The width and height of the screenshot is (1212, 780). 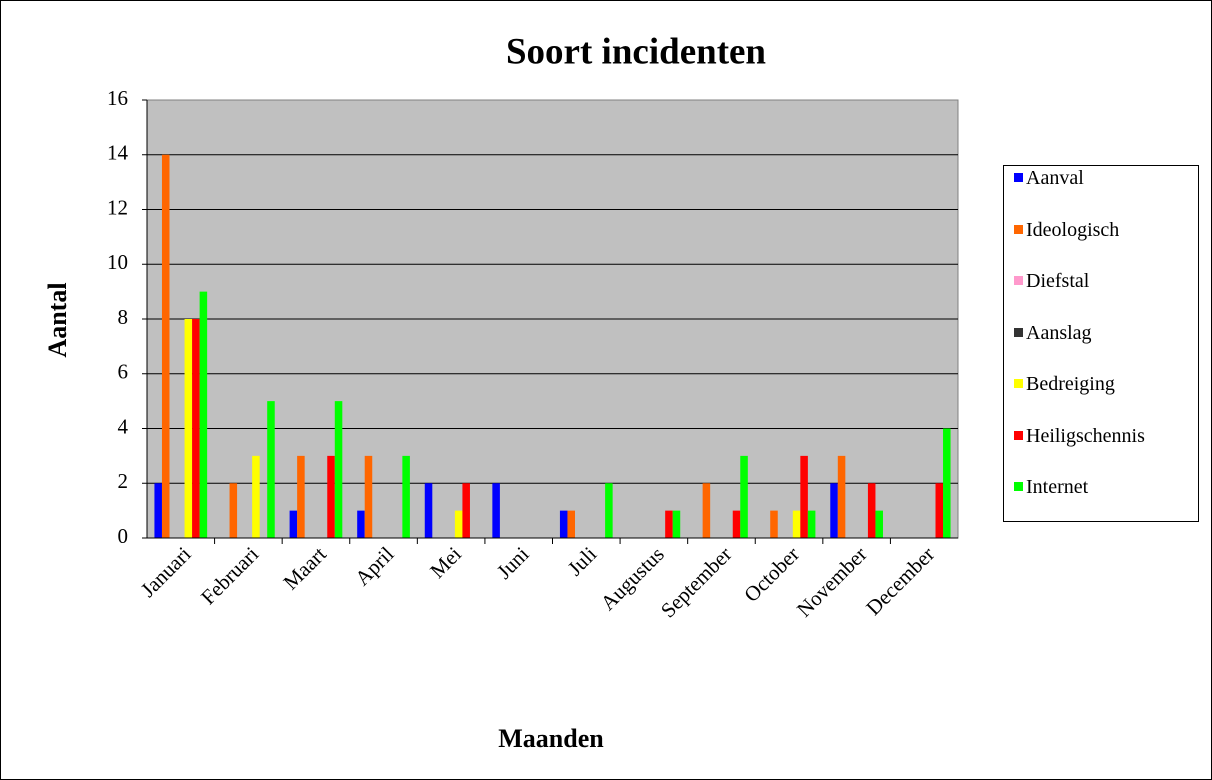 I want to click on y-tick-label: 8, so click(x=123, y=317).